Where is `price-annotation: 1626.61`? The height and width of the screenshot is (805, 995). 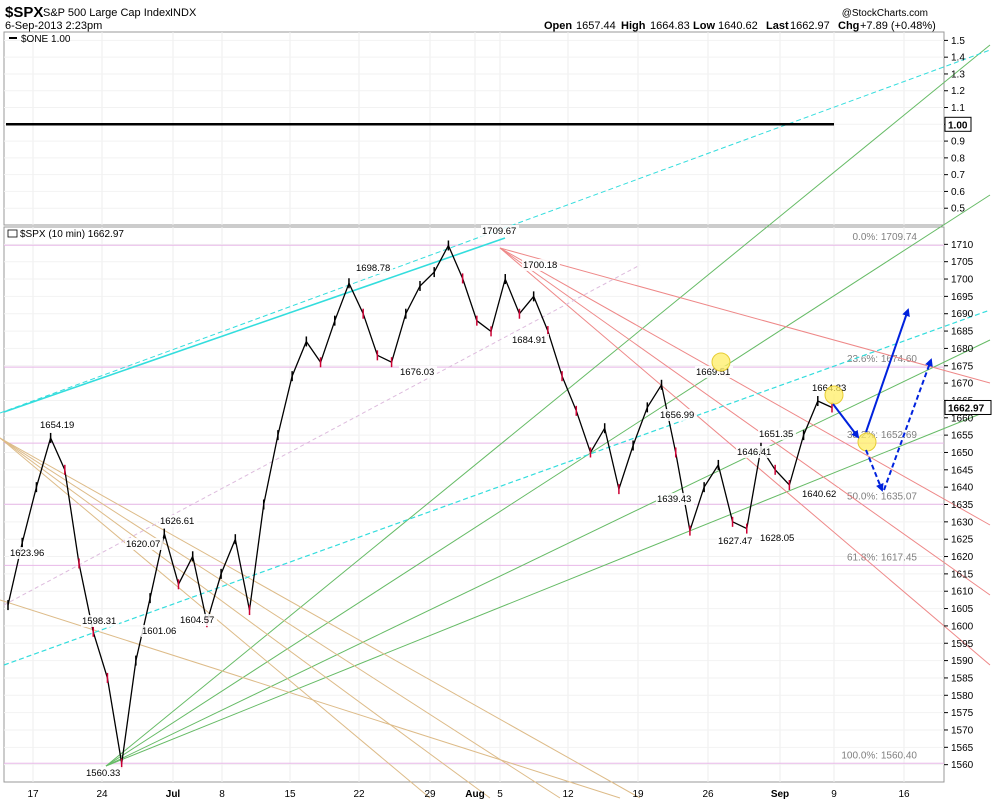
price-annotation: 1626.61 is located at coordinates (177, 521).